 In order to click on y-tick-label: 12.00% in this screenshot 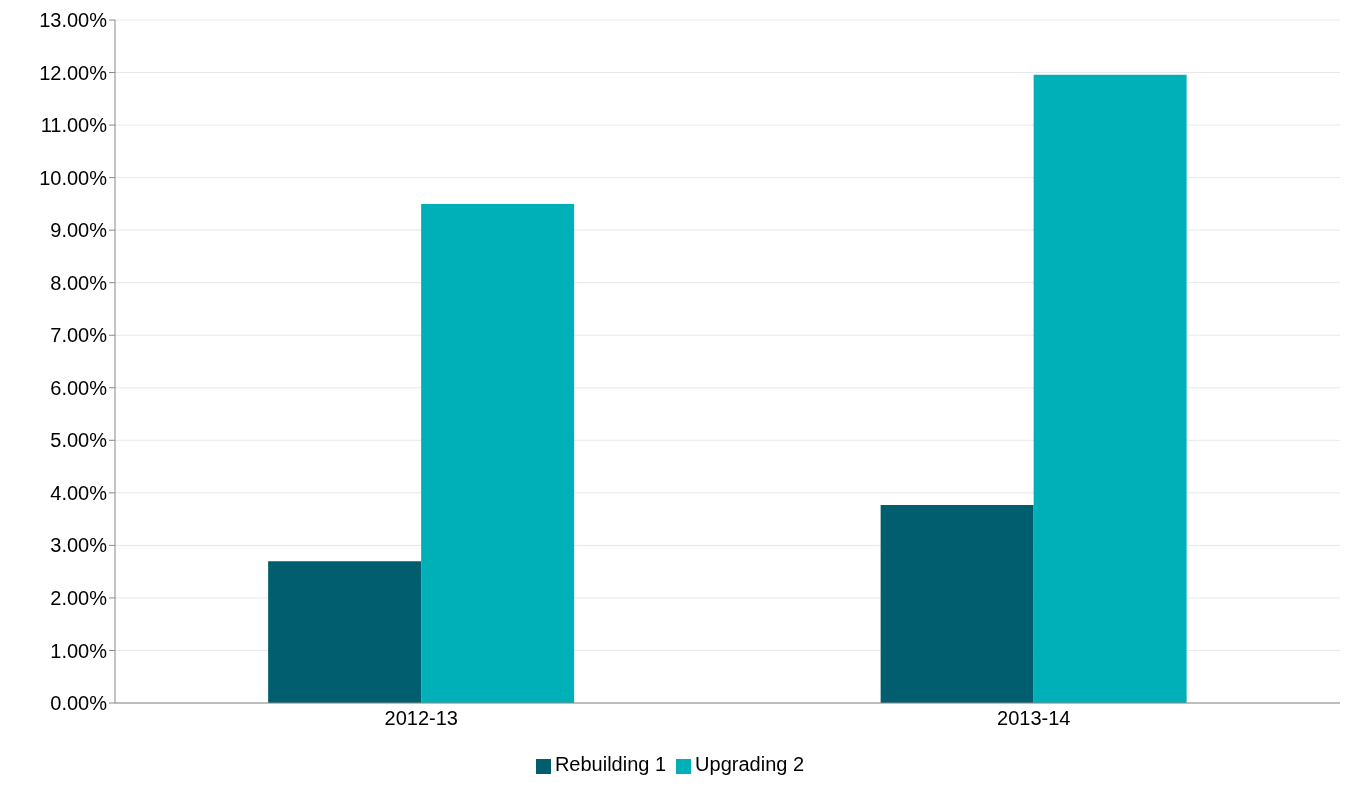, I will do `click(73, 72)`.